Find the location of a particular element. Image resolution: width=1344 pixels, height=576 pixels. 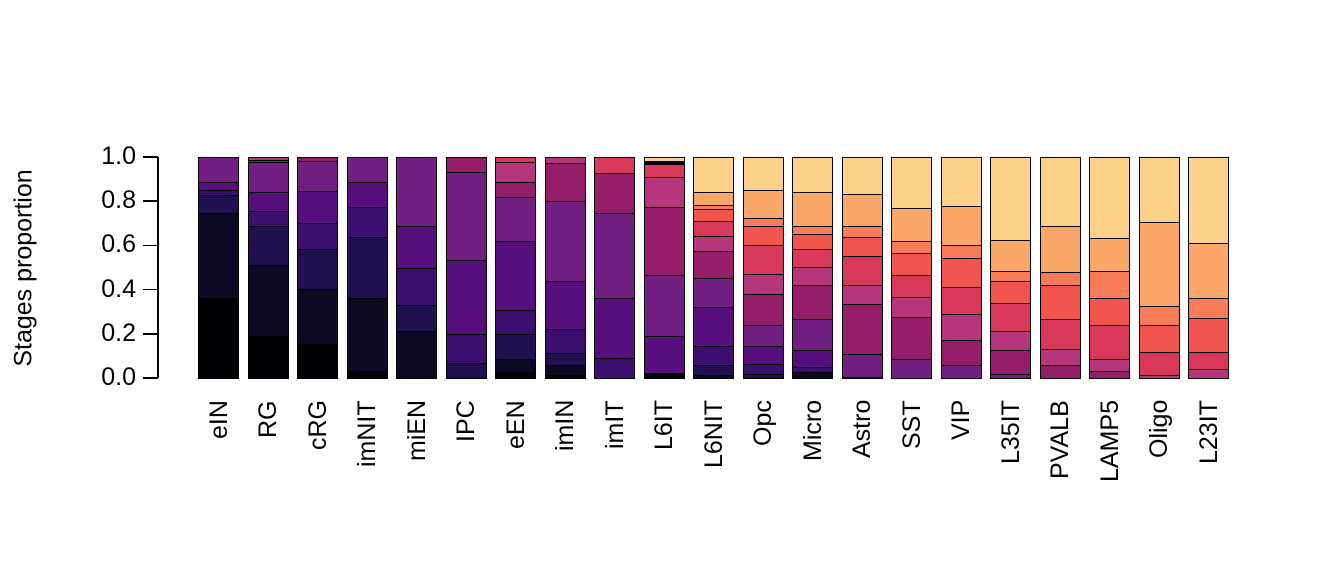

bar-PVALB is located at coordinates (1060, 268).